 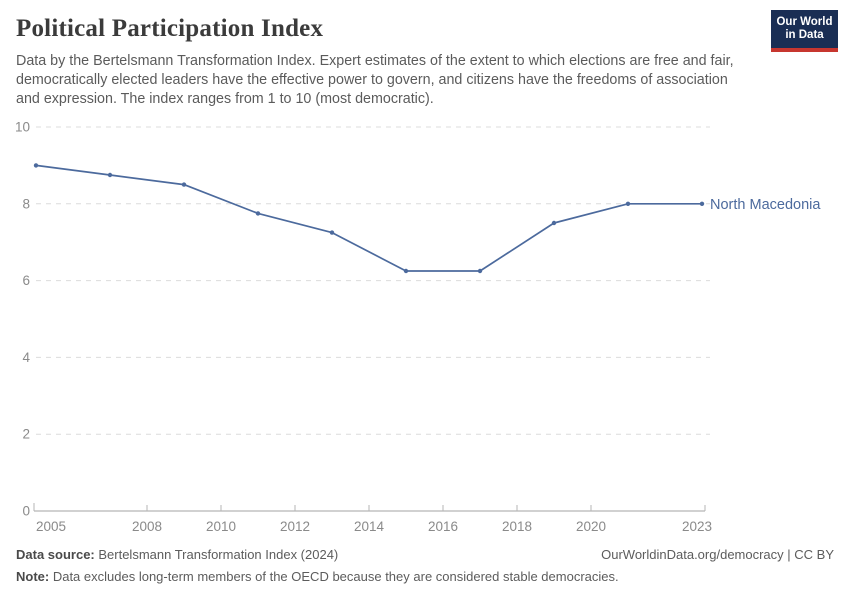 I want to click on y-tick-label: 2, so click(x=26, y=434).